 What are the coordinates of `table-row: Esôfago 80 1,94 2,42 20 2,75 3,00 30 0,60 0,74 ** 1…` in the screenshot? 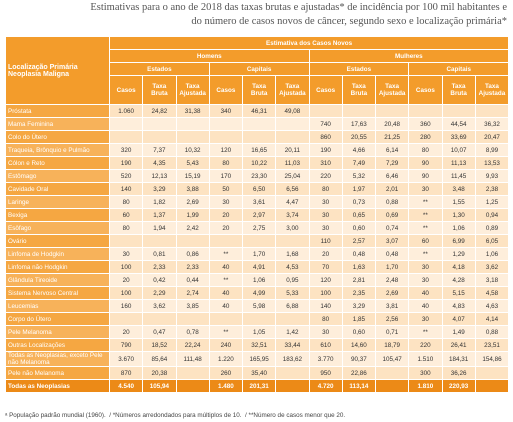 It's located at (257, 228).